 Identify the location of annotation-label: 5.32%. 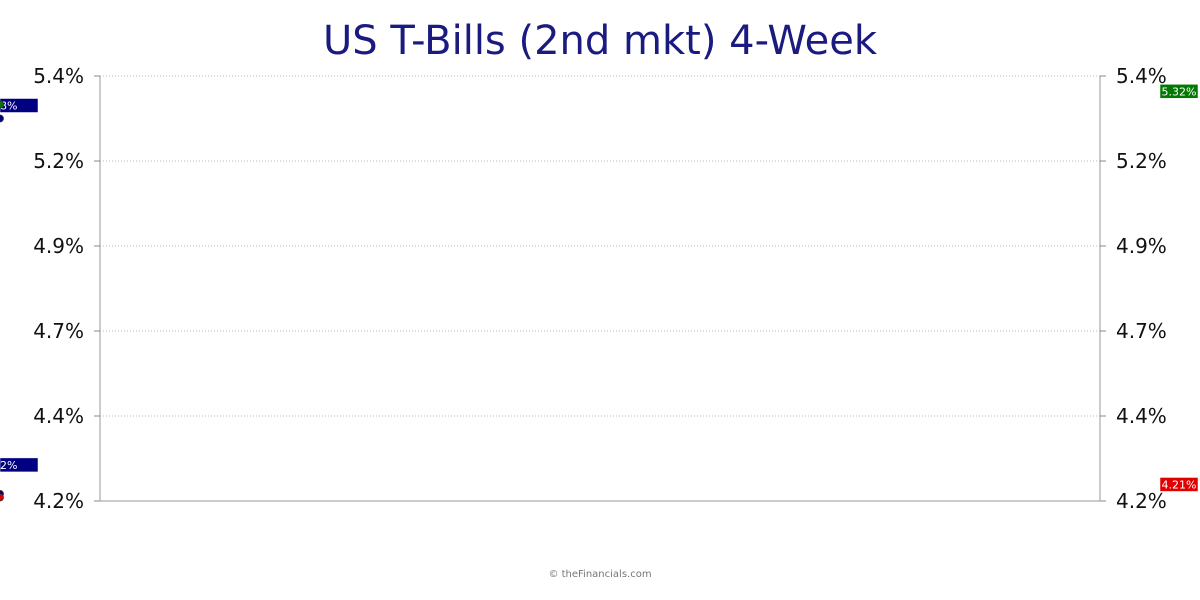
(1179, 91).